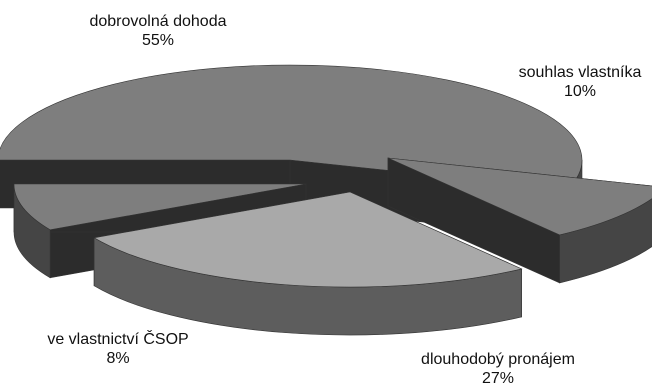 The height and width of the screenshot is (389, 652). Describe the element at coordinates (118, 349) in the screenshot. I see `slice-label-ve-vlastnictvi-csop: ve vlastnictví ČSOP 8%` at that location.